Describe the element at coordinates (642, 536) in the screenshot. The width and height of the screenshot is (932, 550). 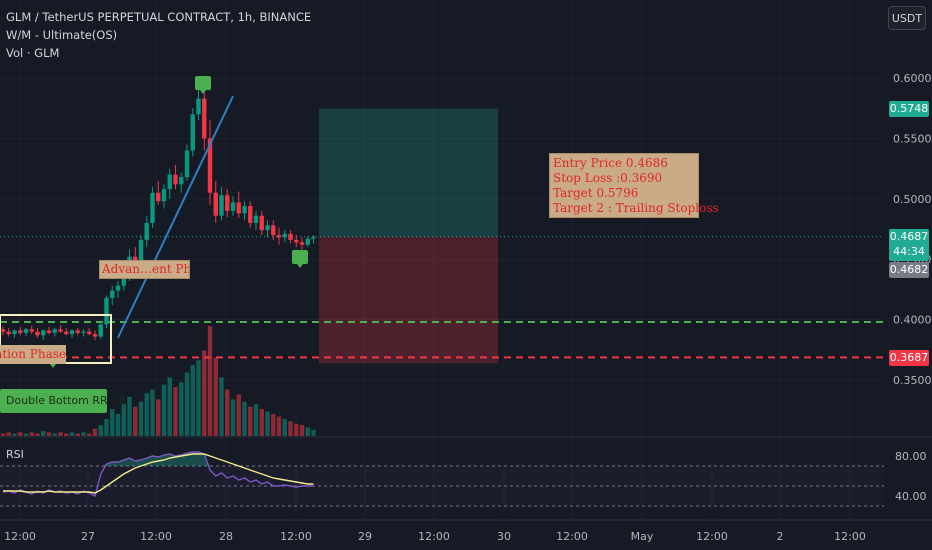
I see `time-tick-label: May` at that location.